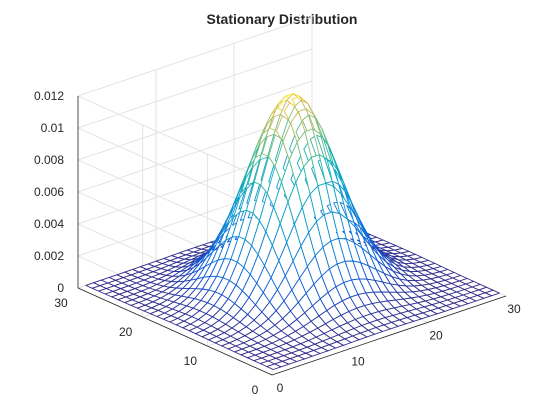  Describe the element at coordinates (282, 19) in the screenshot. I see `chart-title: Stationary Distribution` at that location.